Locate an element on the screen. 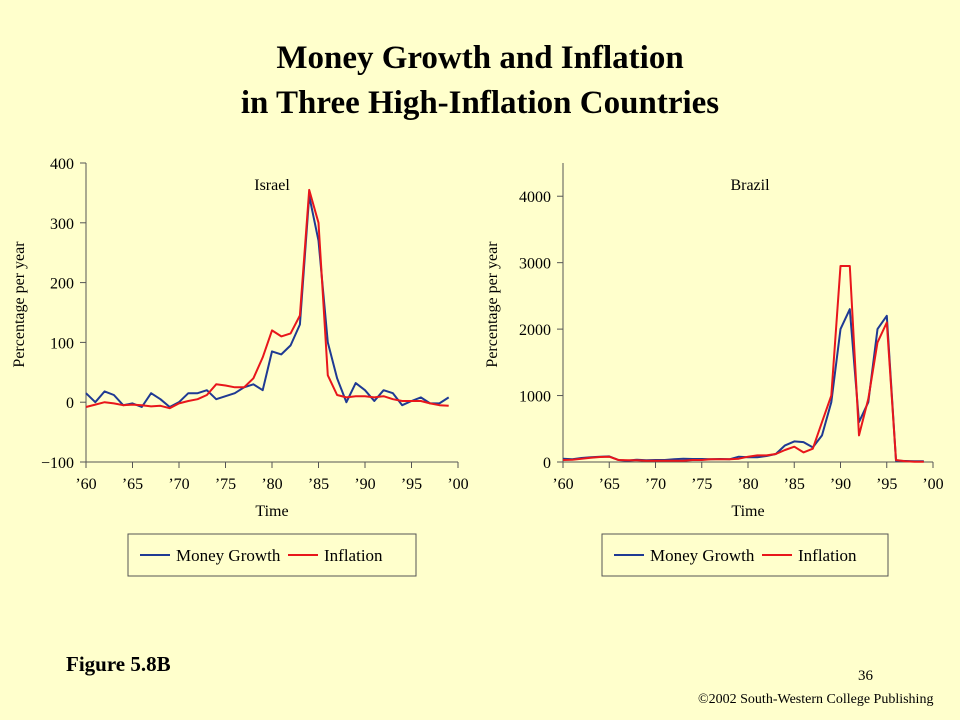 The image size is (960, 720). israel-y-tick-label: 400 is located at coordinates (62, 164).